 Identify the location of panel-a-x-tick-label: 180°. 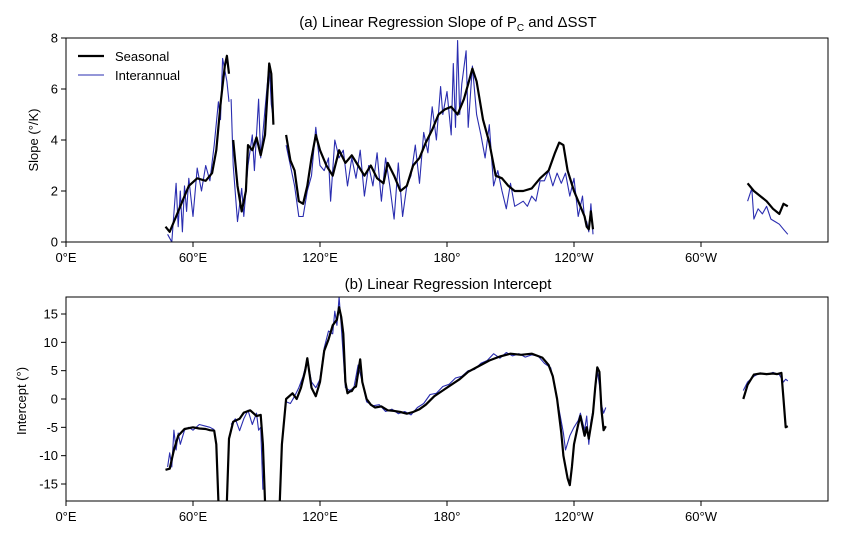
(447, 257).